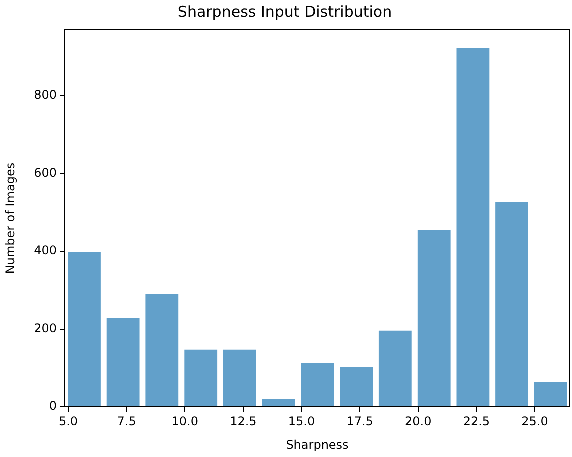 The height and width of the screenshot is (457, 572). What do you see at coordinates (53, 406) in the screenshot?
I see `y-tick-label: 0` at bounding box center [53, 406].